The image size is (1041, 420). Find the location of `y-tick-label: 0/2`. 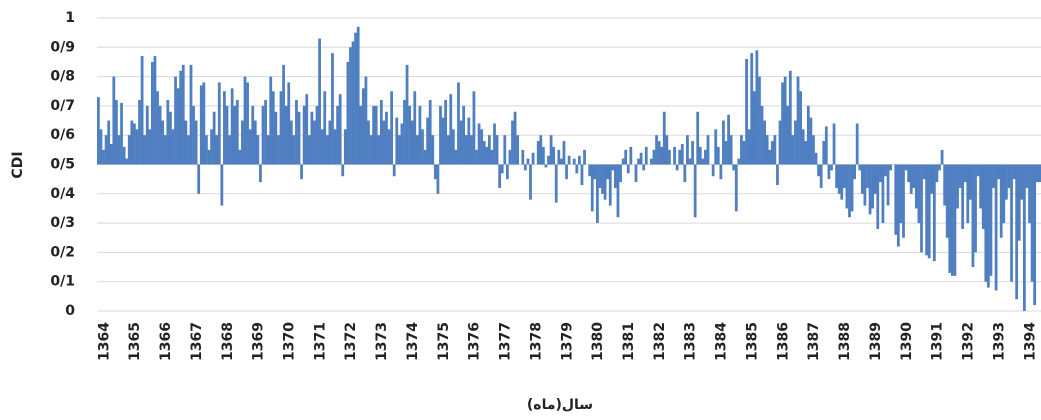

y-tick-label: 0/2 is located at coordinates (62, 252).